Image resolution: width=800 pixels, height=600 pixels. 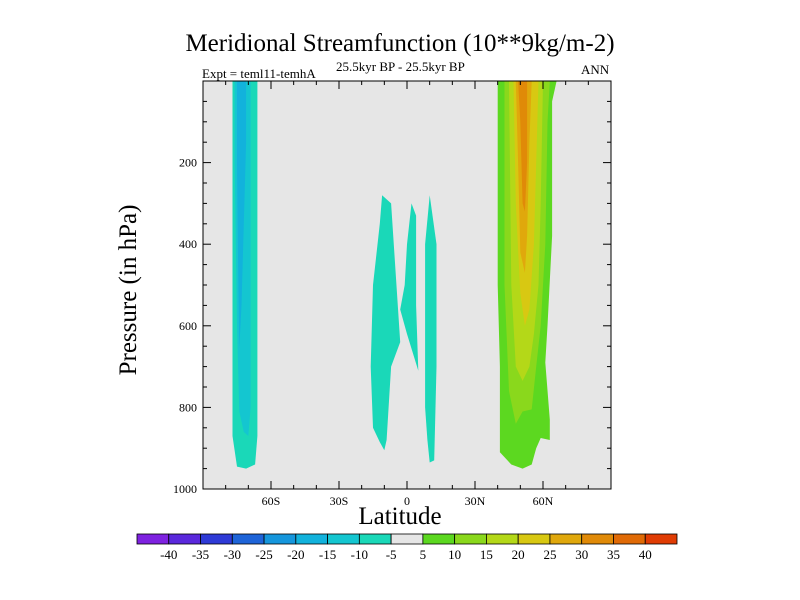 I want to click on contour-south-polar-inner, so click(x=242, y=215).